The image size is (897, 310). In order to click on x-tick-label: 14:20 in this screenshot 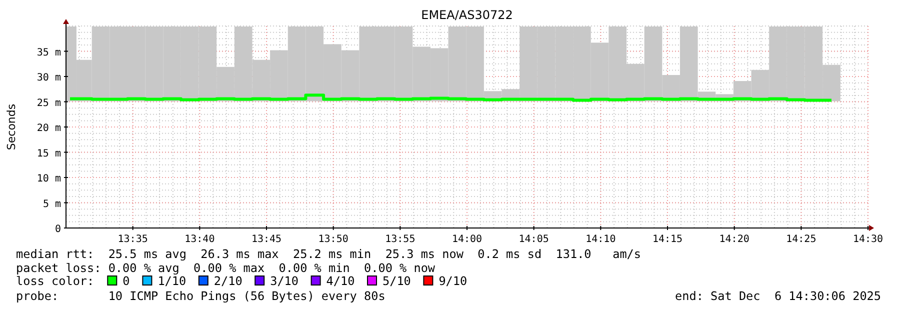, I will do `click(734, 239)`.